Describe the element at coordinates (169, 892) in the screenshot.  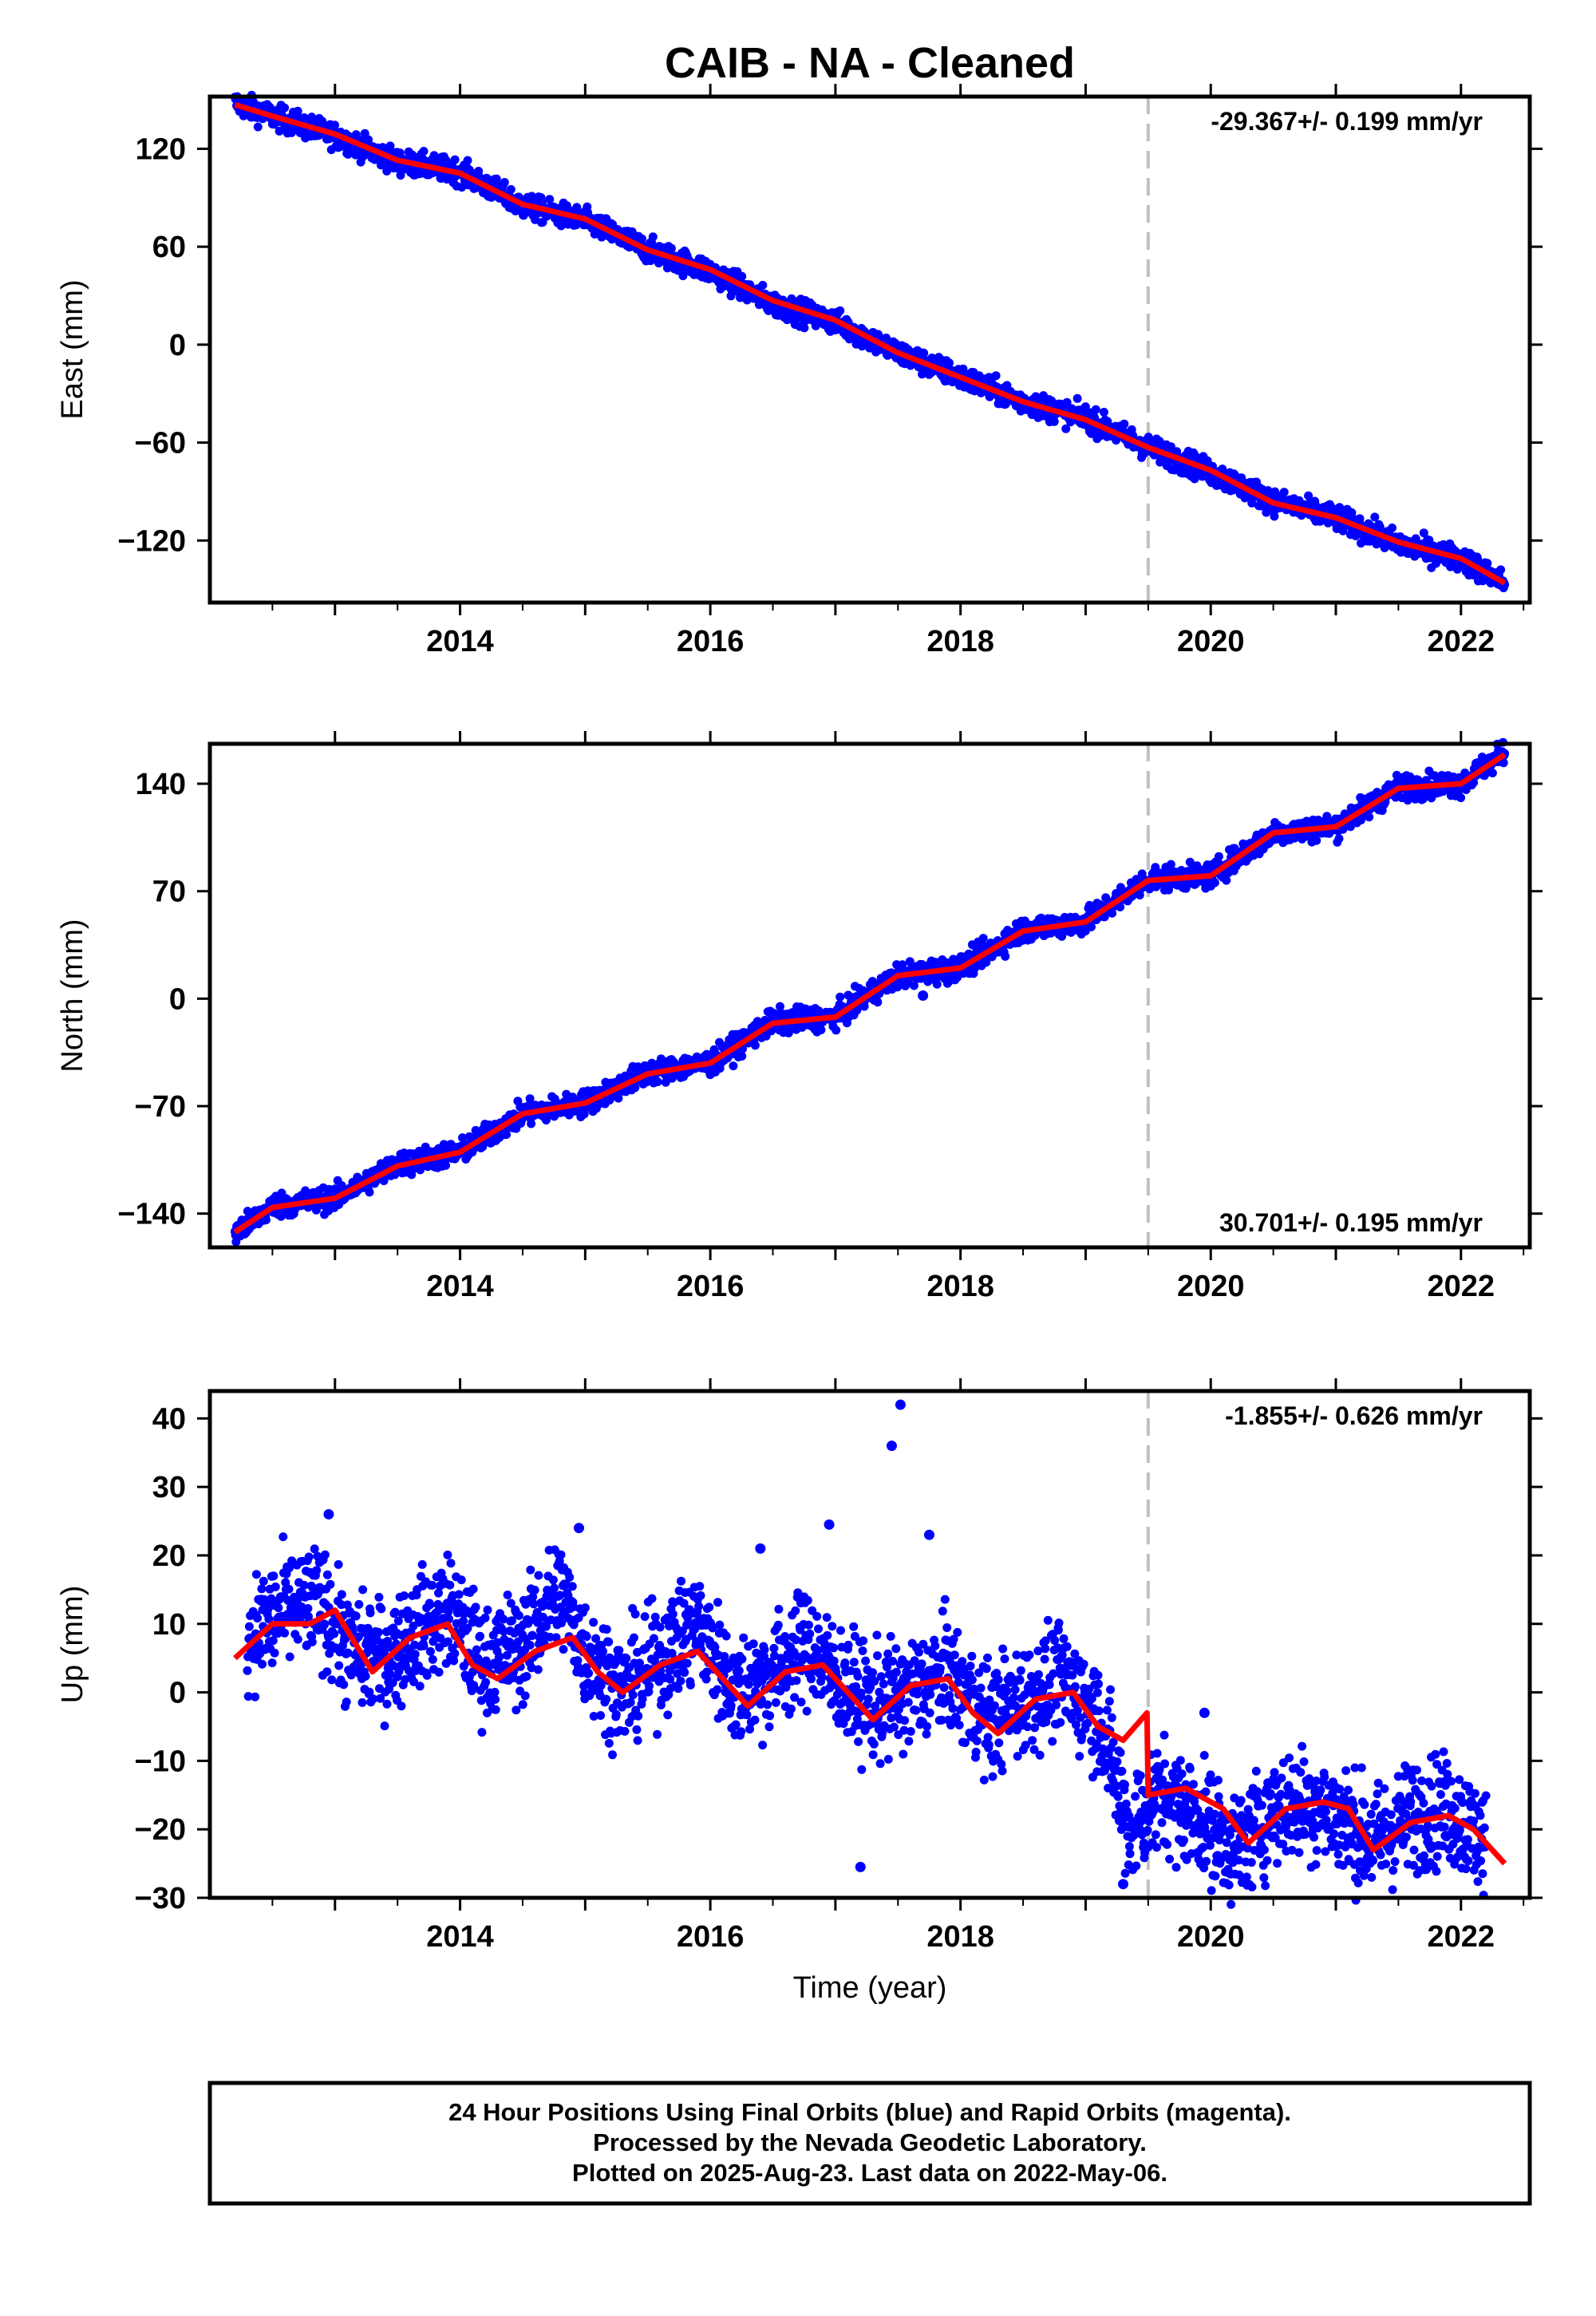
I see `y-tick-label: 70` at that location.